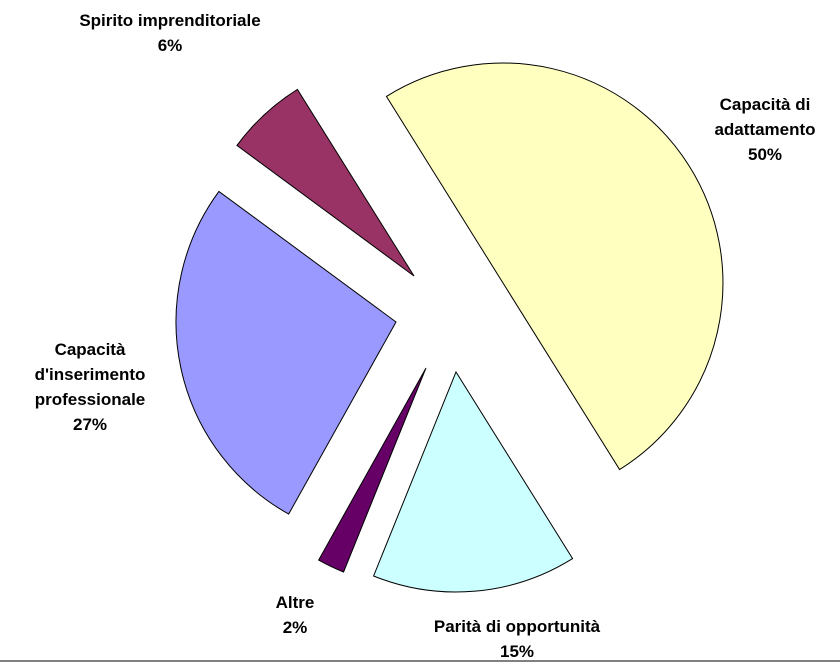  I want to click on value-label: 2%, so click(295, 627).